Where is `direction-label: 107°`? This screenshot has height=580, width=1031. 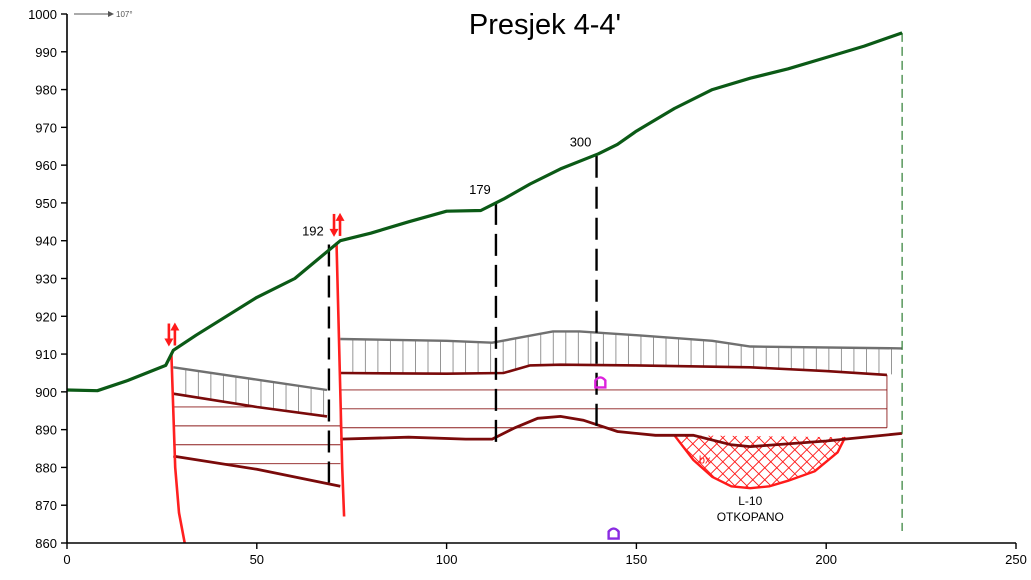 direction-label: 107° is located at coordinates (124, 14).